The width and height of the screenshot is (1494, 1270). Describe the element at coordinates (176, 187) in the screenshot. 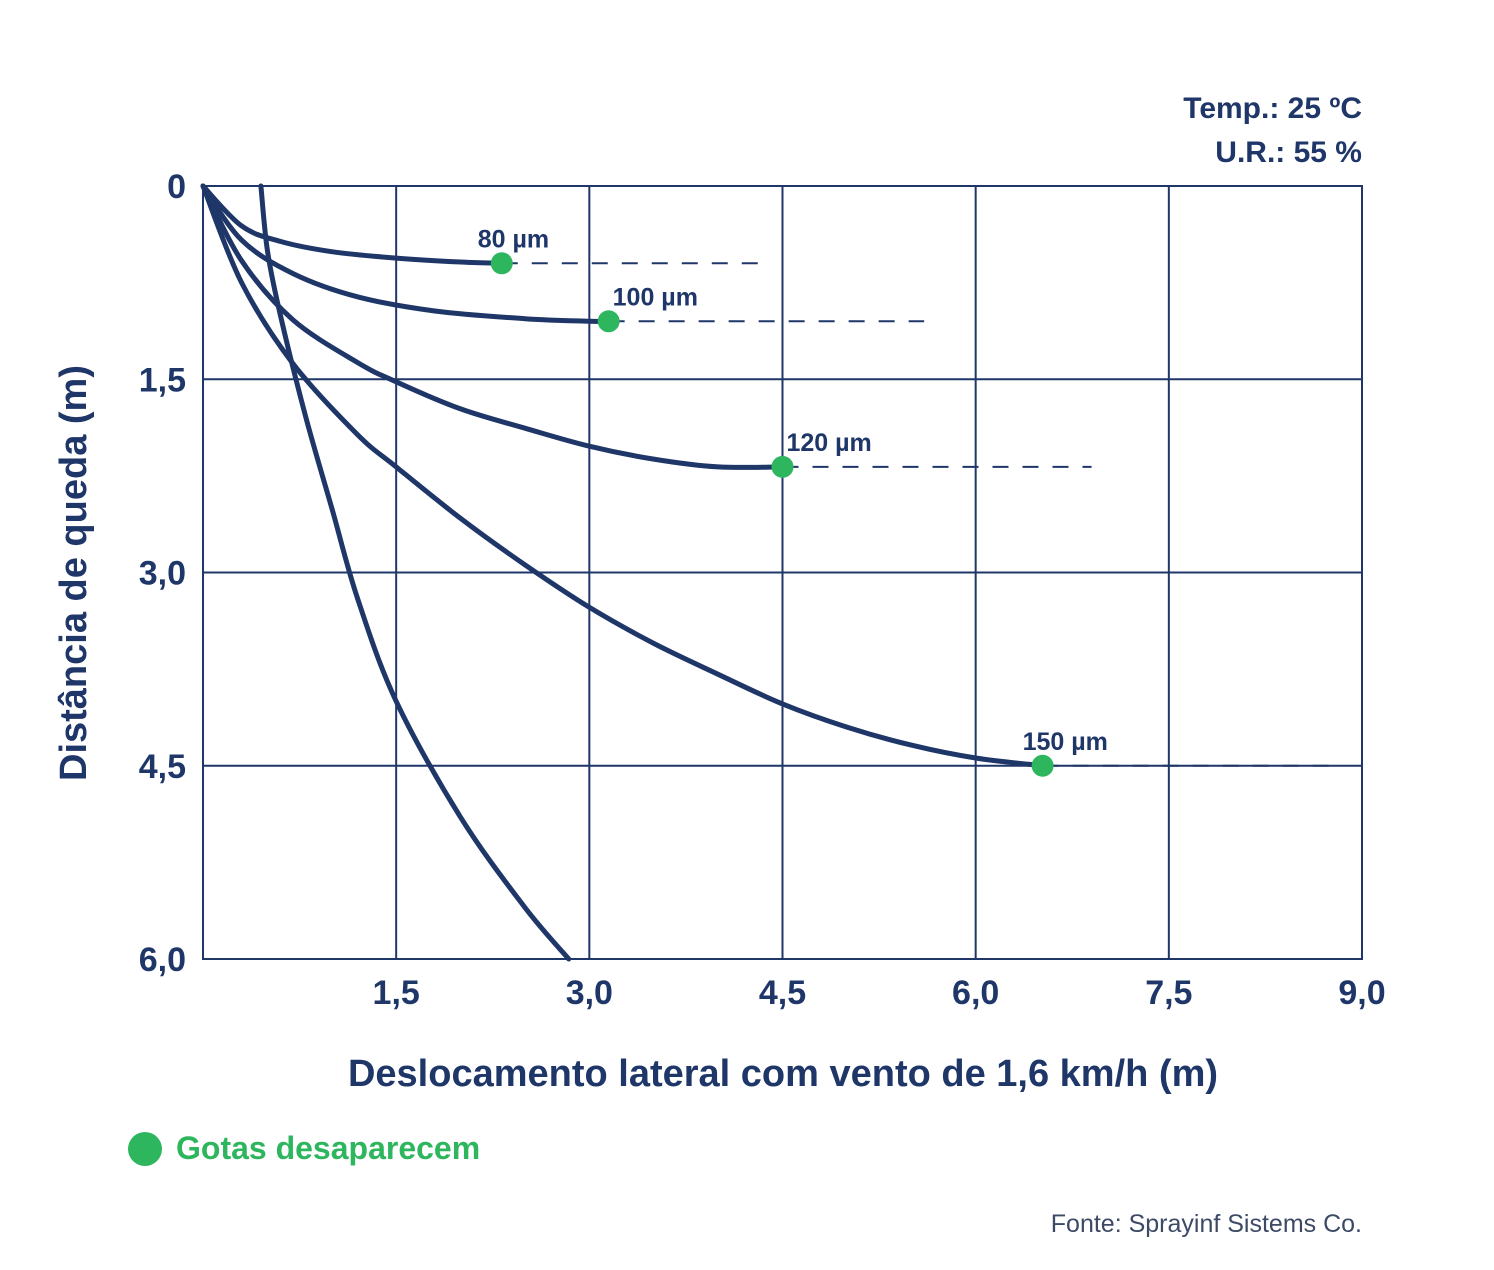

I see `y-tick-label: 0` at that location.